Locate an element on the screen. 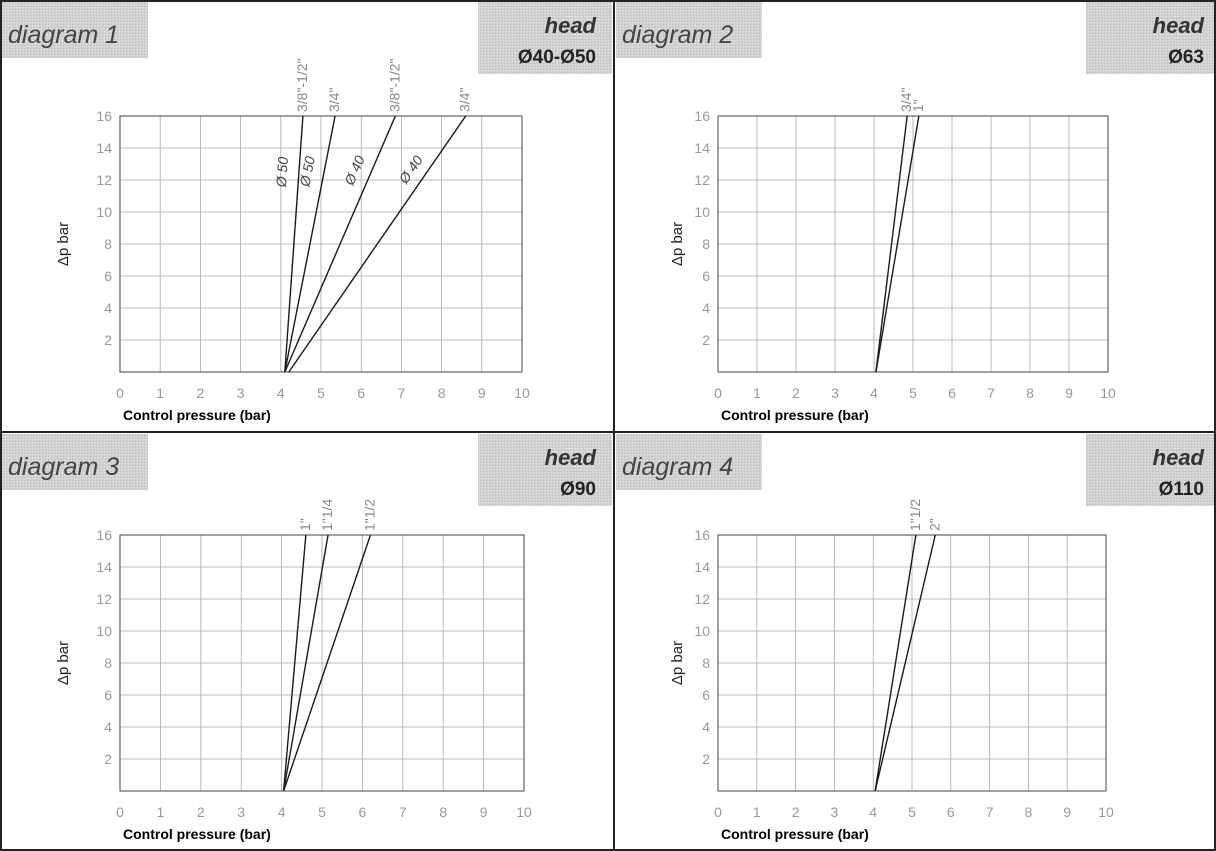  series-inline-label: Ø 50 is located at coordinates (282, 172).